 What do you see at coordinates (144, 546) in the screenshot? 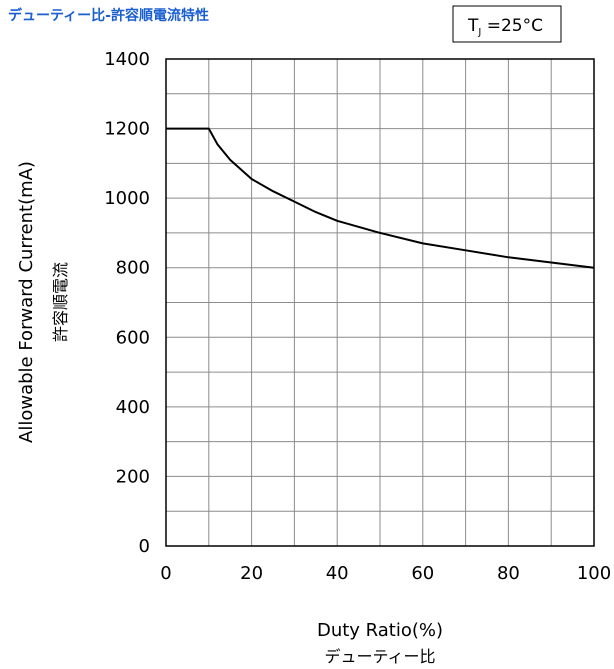
I see `y-tick-label: 0` at bounding box center [144, 546].